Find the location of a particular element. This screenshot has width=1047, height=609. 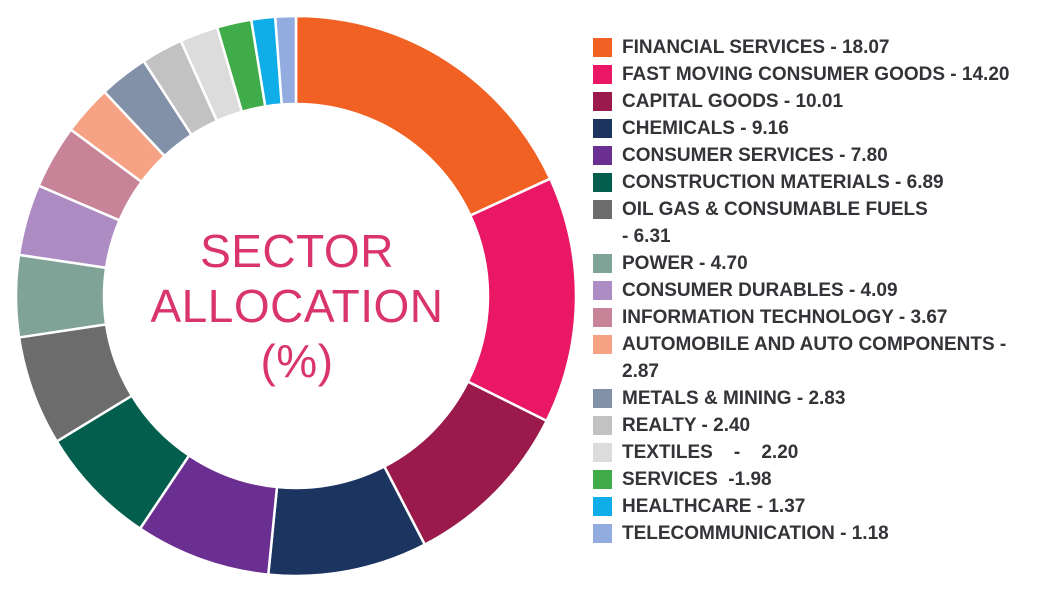

legend-item: CONSUMER DURABLES - 4.09 is located at coordinates (818, 290).